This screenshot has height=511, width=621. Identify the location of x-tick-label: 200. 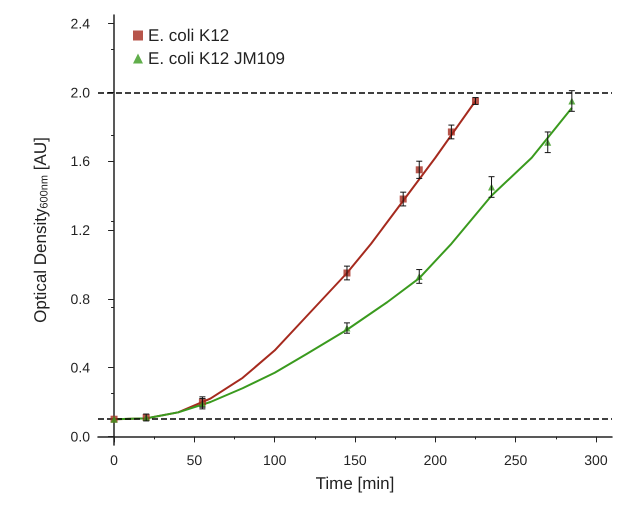
(436, 460).